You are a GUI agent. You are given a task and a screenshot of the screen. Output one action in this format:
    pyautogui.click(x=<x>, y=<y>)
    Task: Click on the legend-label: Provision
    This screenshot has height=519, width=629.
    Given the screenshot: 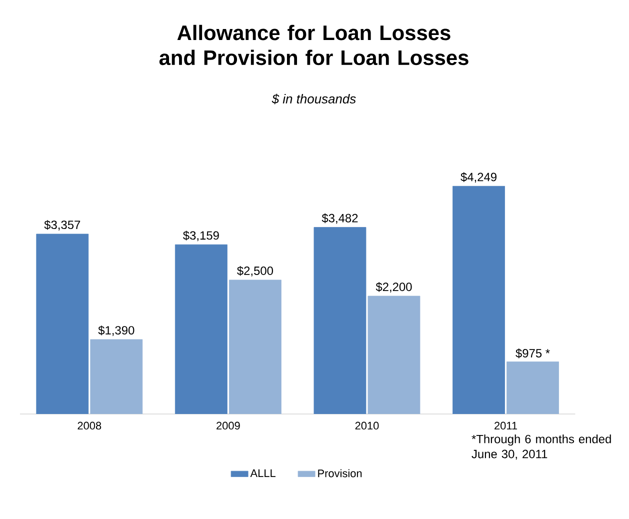 What is the action you would take?
    pyautogui.click(x=340, y=473)
    